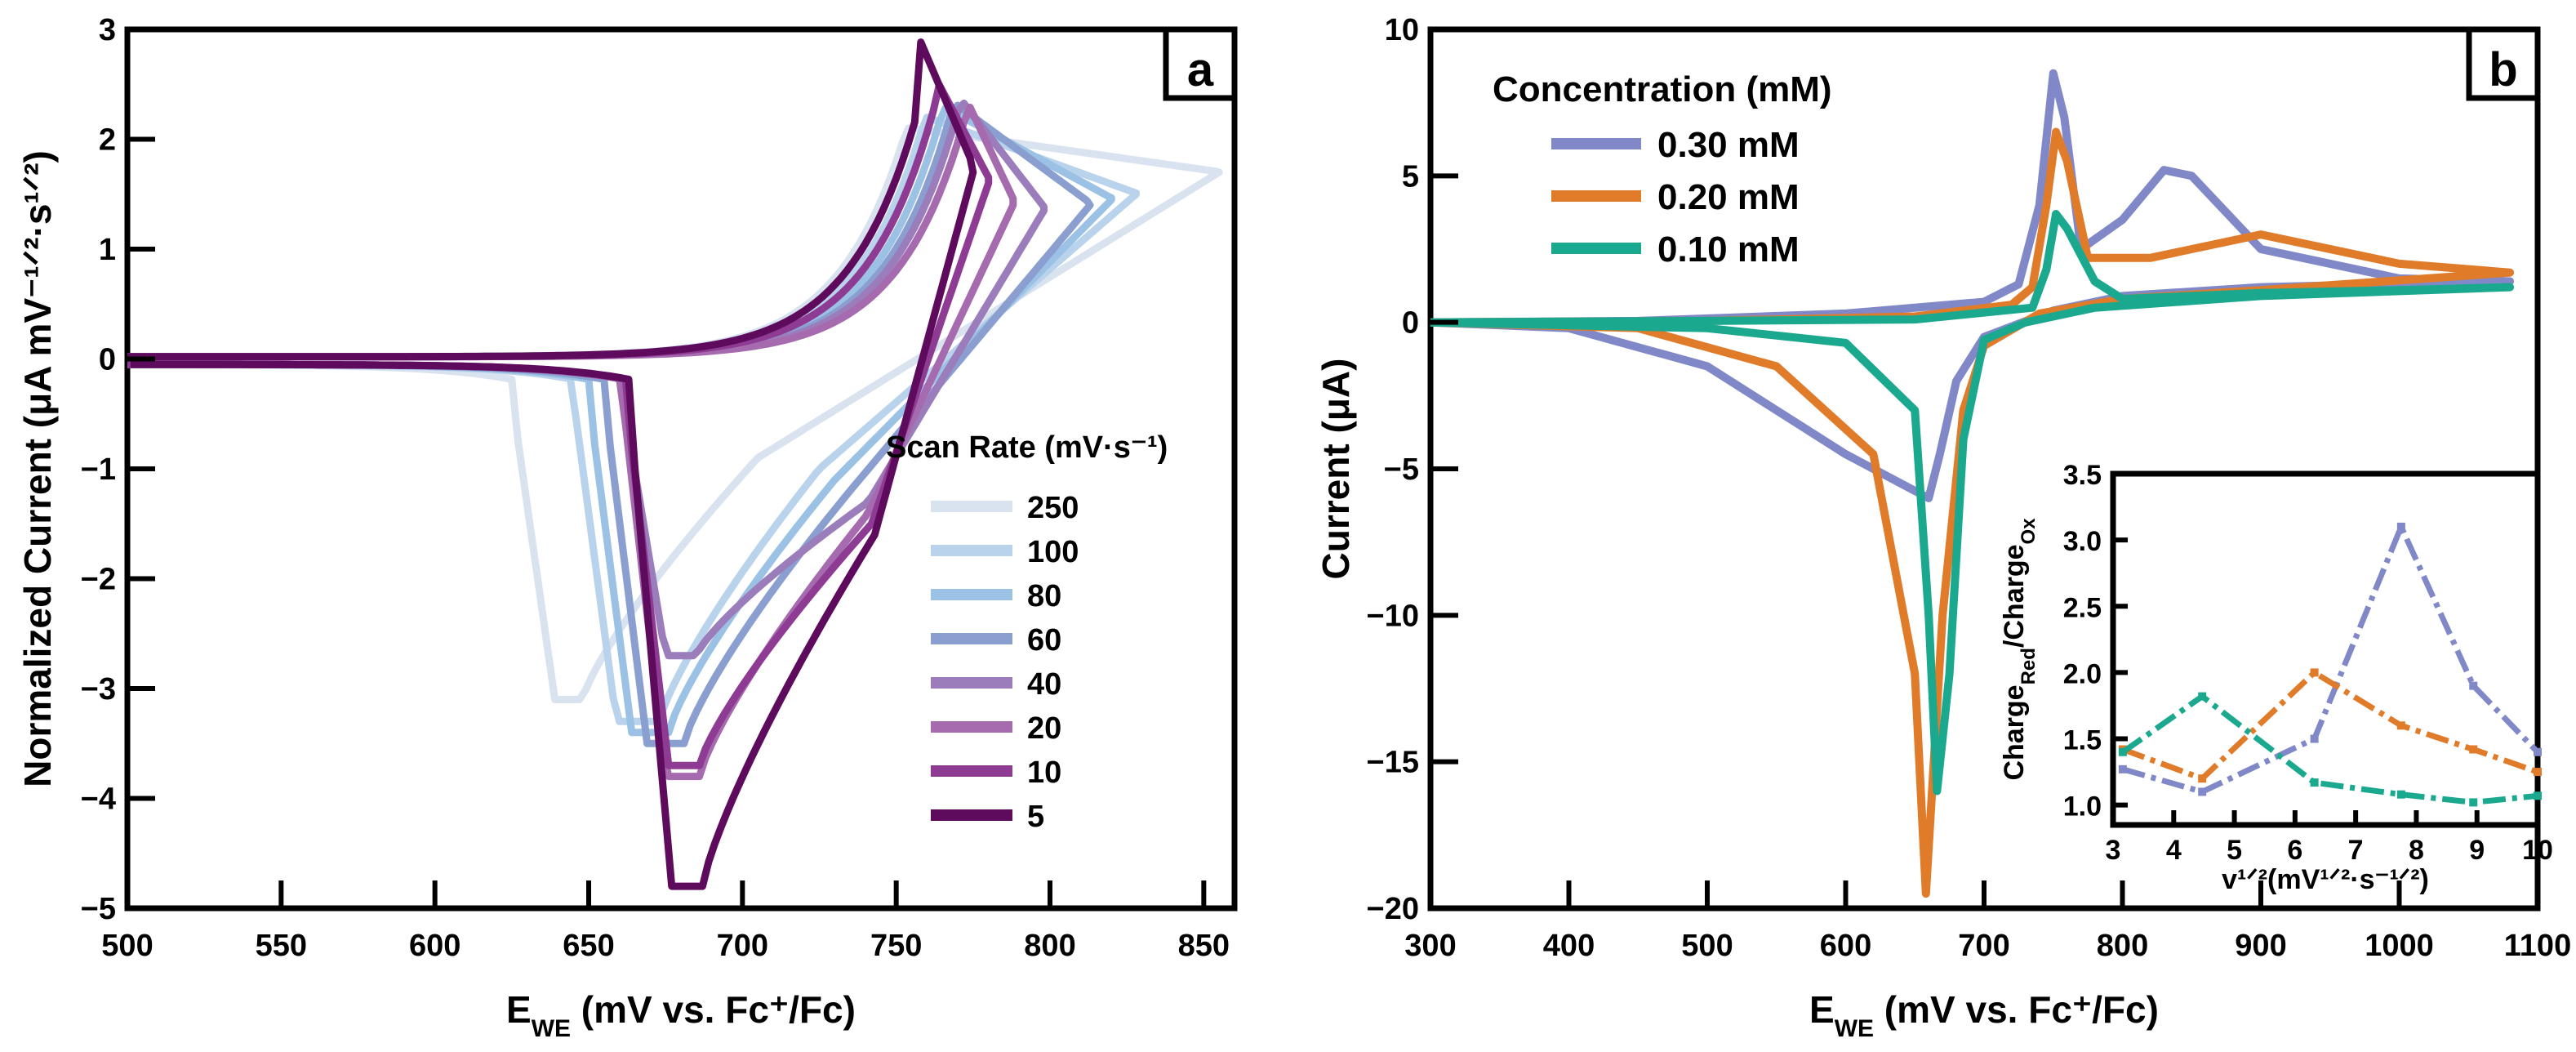  What do you see at coordinates (2329, 838) in the screenshot?
I see `inset-x-ticks: 3 4 5 6 7 8 9 10` at bounding box center [2329, 838].